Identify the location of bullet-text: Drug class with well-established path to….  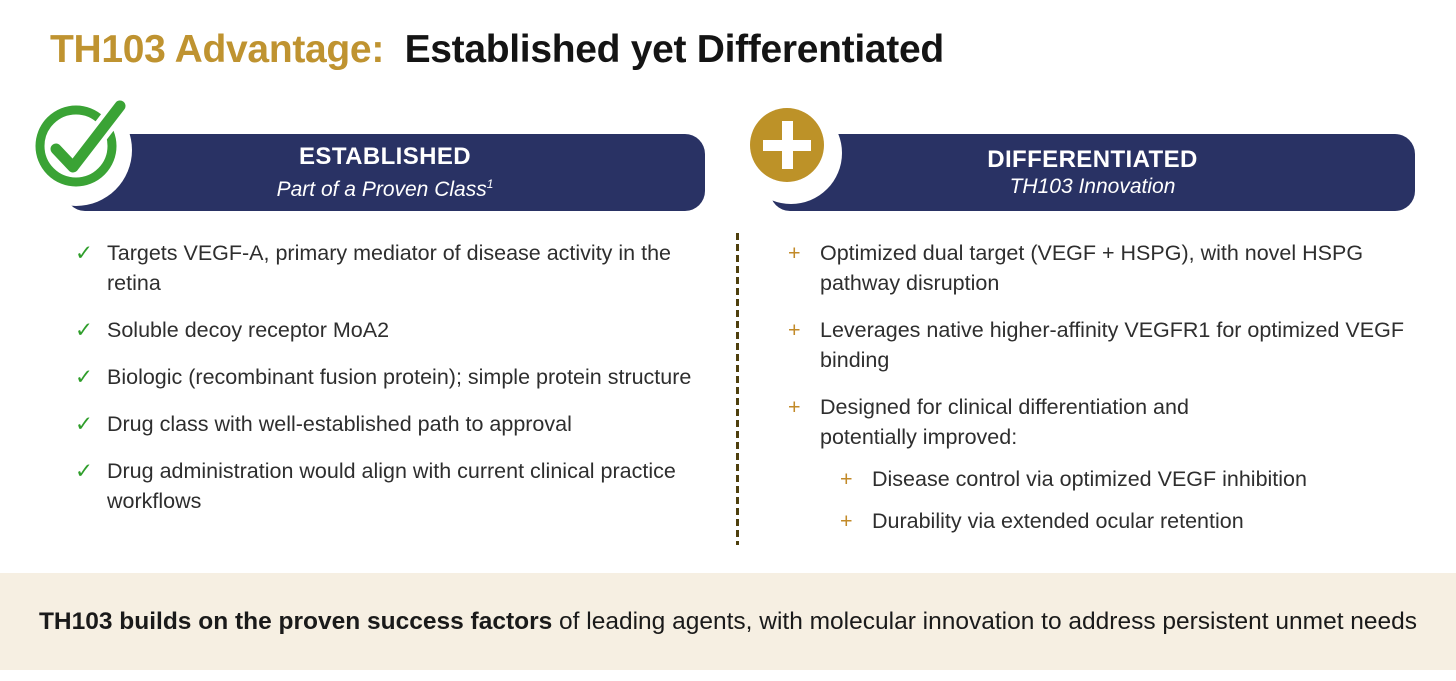
(339, 424).